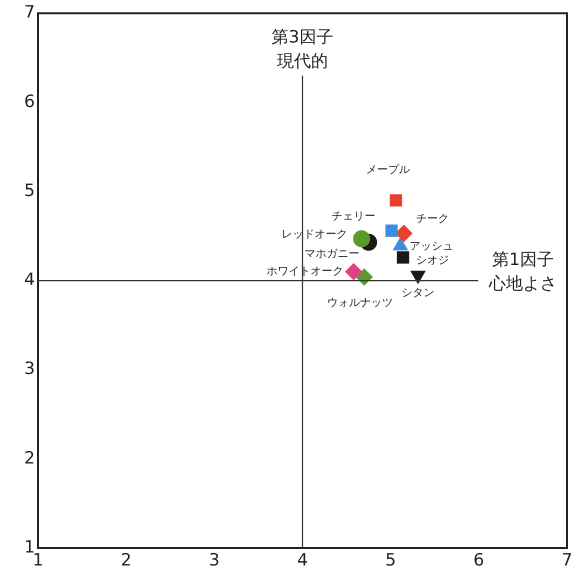  I want to click on y-tick-label: 3, so click(29, 369).